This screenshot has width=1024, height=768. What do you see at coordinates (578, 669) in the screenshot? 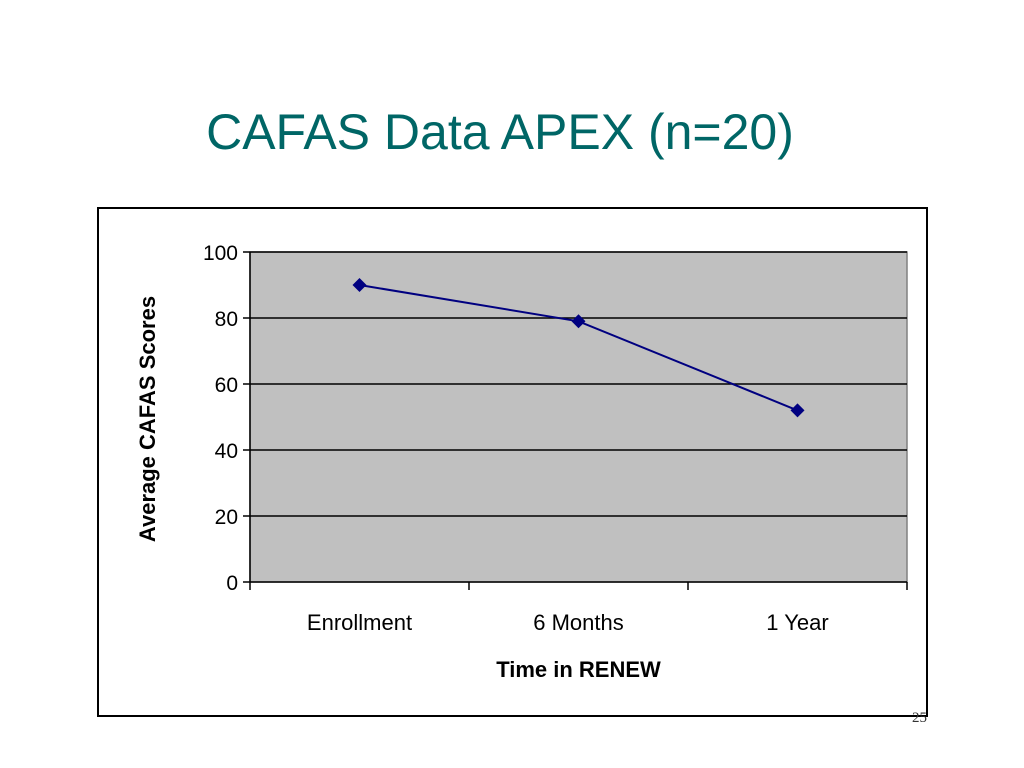
I see `x-axis-title: Time in RENEW` at bounding box center [578, 669].